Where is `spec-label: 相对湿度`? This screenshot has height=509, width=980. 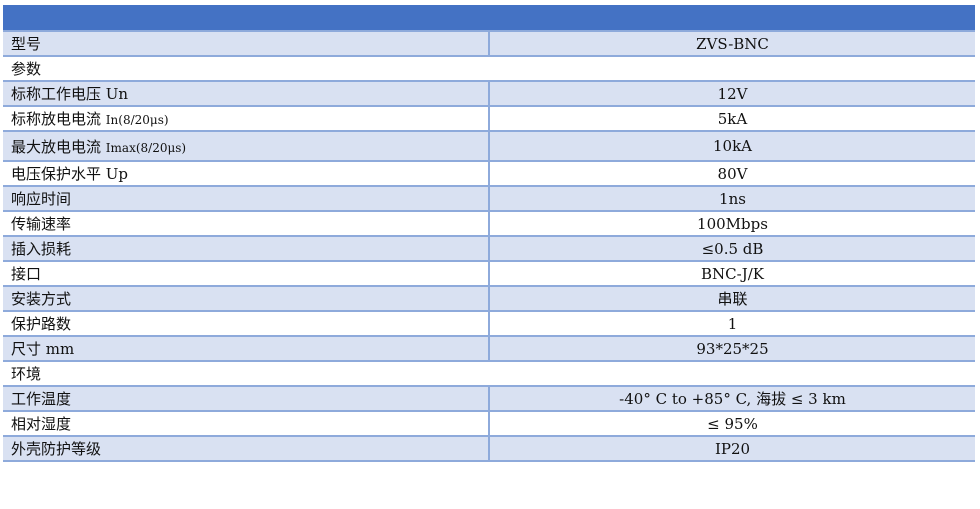
spec-label: 相对湿度 is located at coordinates (246, 423).